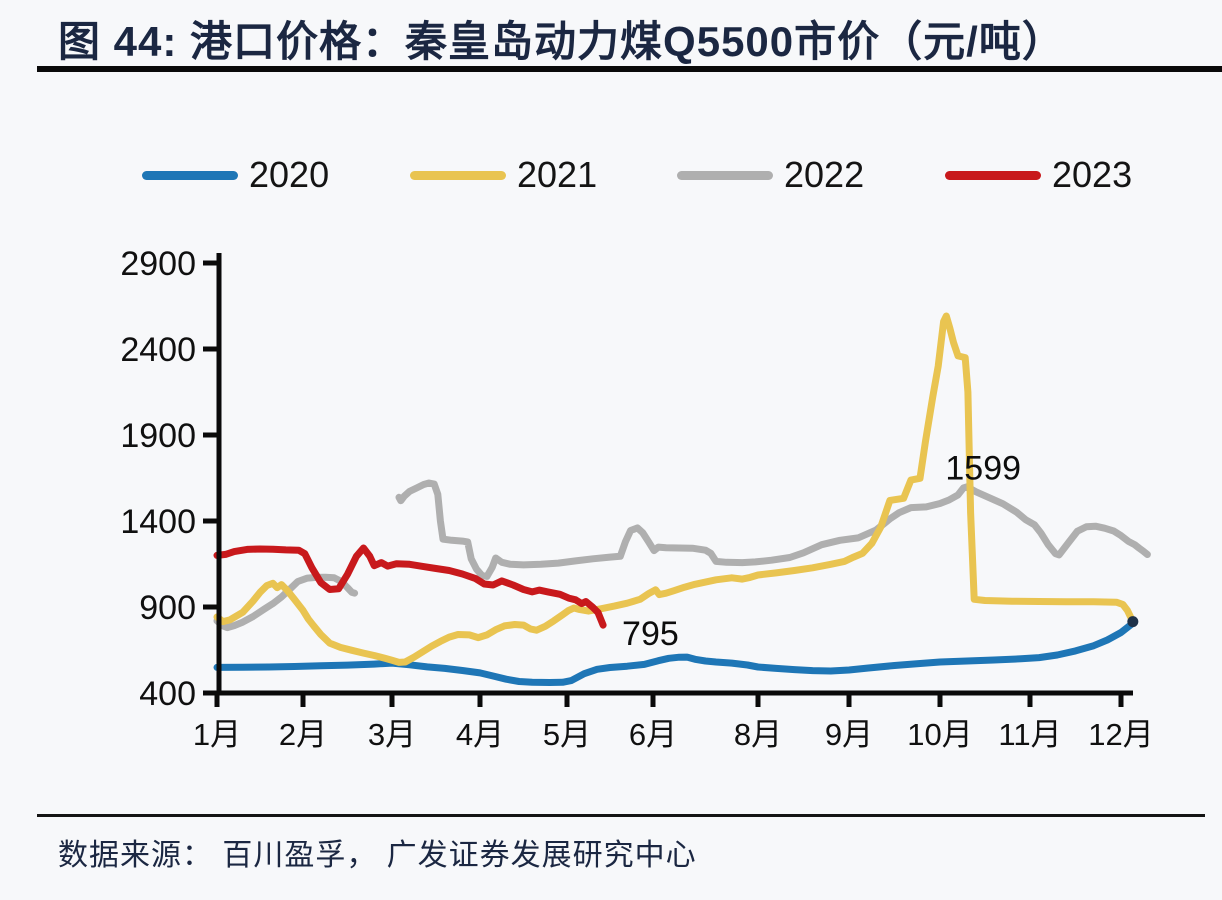 This screenshot has width=1222, height=900. I want to click on legend-item-2021: 2021, so click(503, 175).